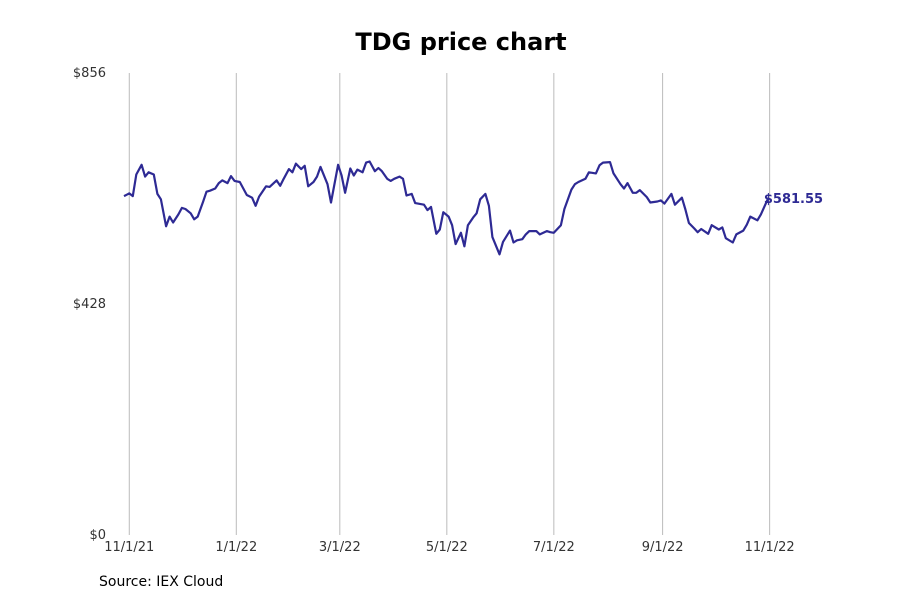 This screenshot has height=600, width=900. I want to click on source-note: Source: IEX Cloud, so click(161, 582).